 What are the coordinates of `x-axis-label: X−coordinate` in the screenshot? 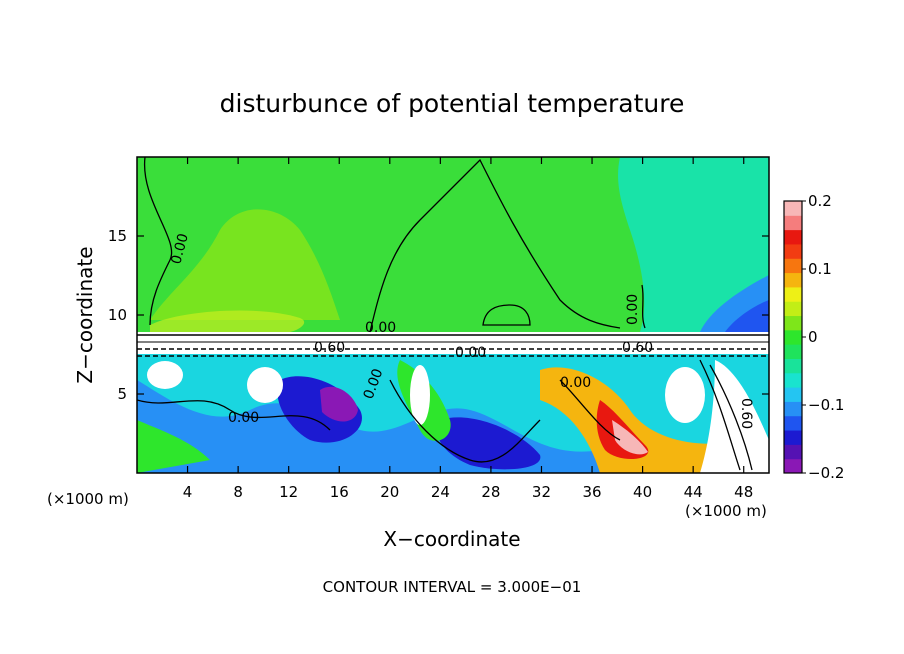 It's located at (451, 539).